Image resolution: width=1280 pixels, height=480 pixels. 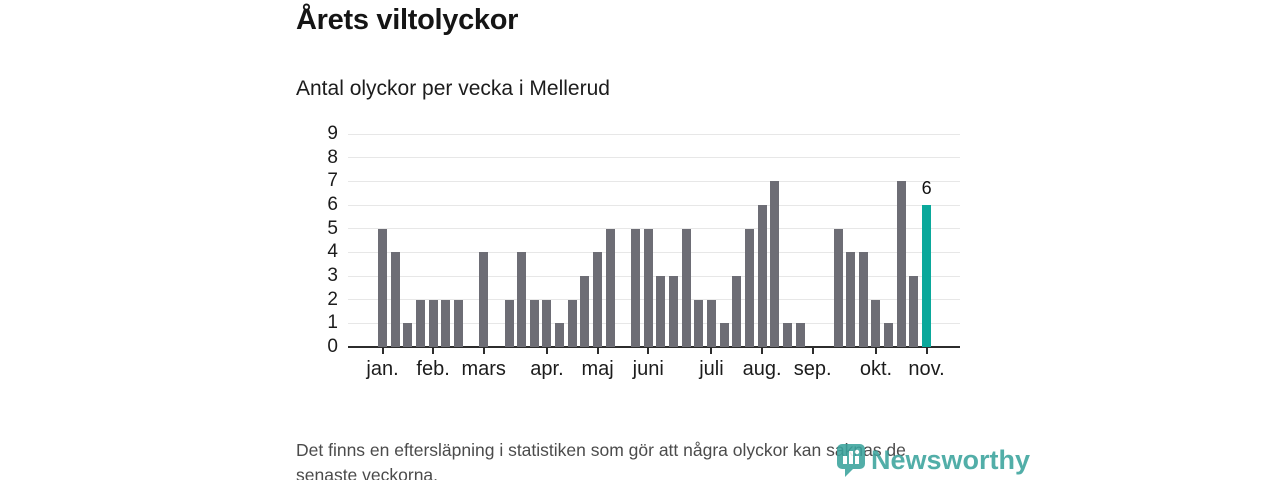 I want to click on x-axis-month-label: sep., so click(x=812, y=369).